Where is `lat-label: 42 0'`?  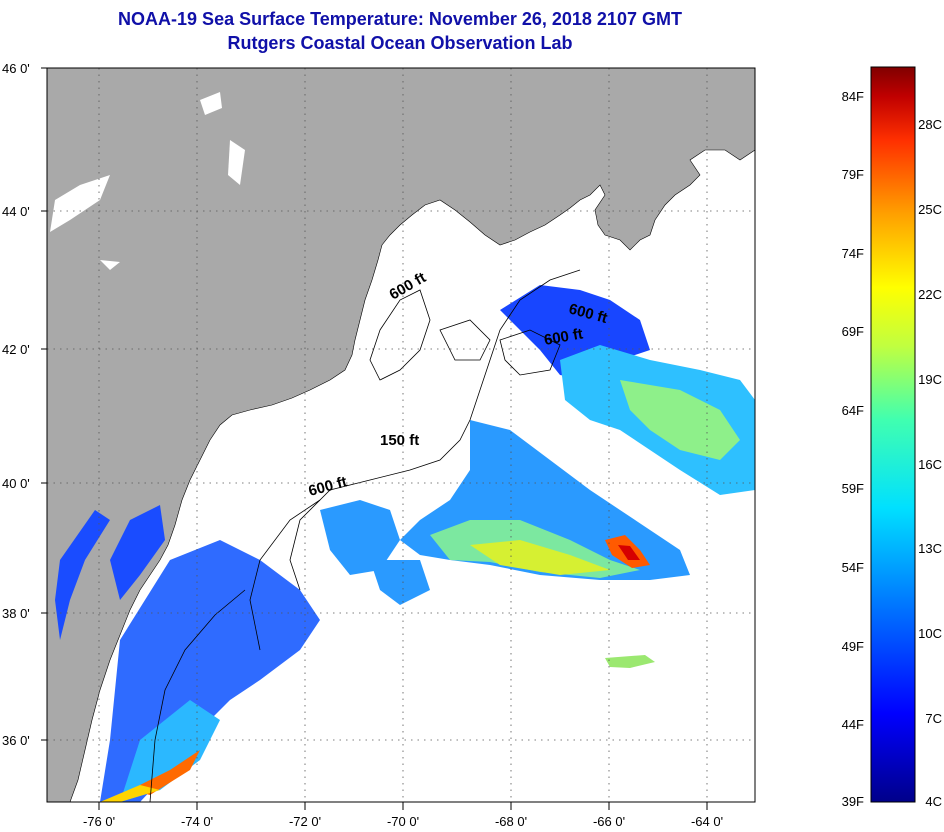
lat-label: 42 0' is located at coordinates (16, 349).